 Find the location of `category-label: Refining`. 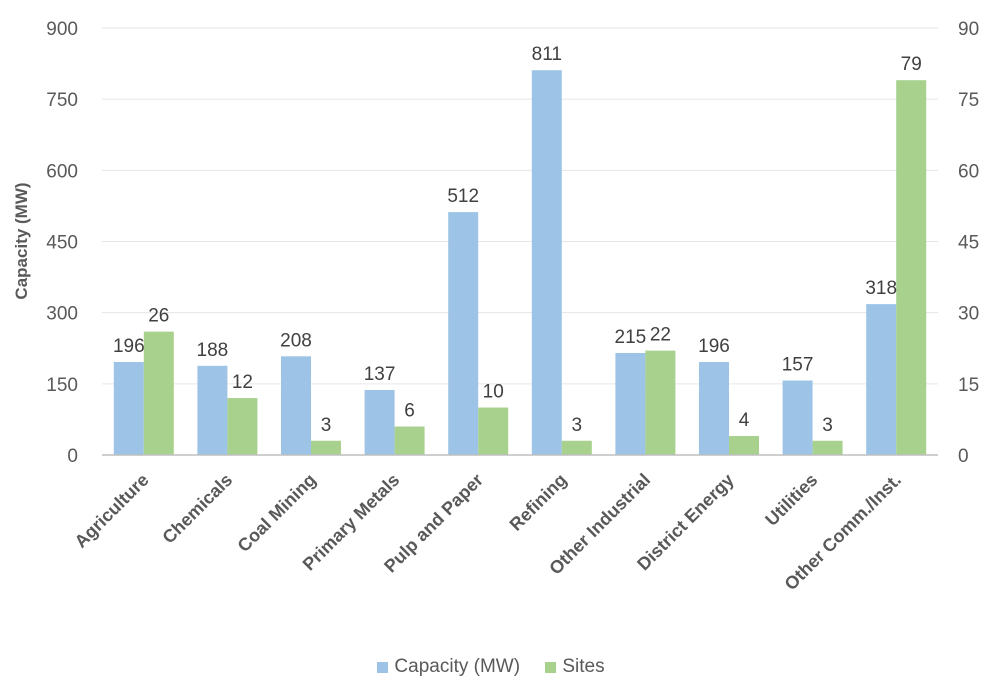

category-label: Refining is located at coordinates (538, 502).